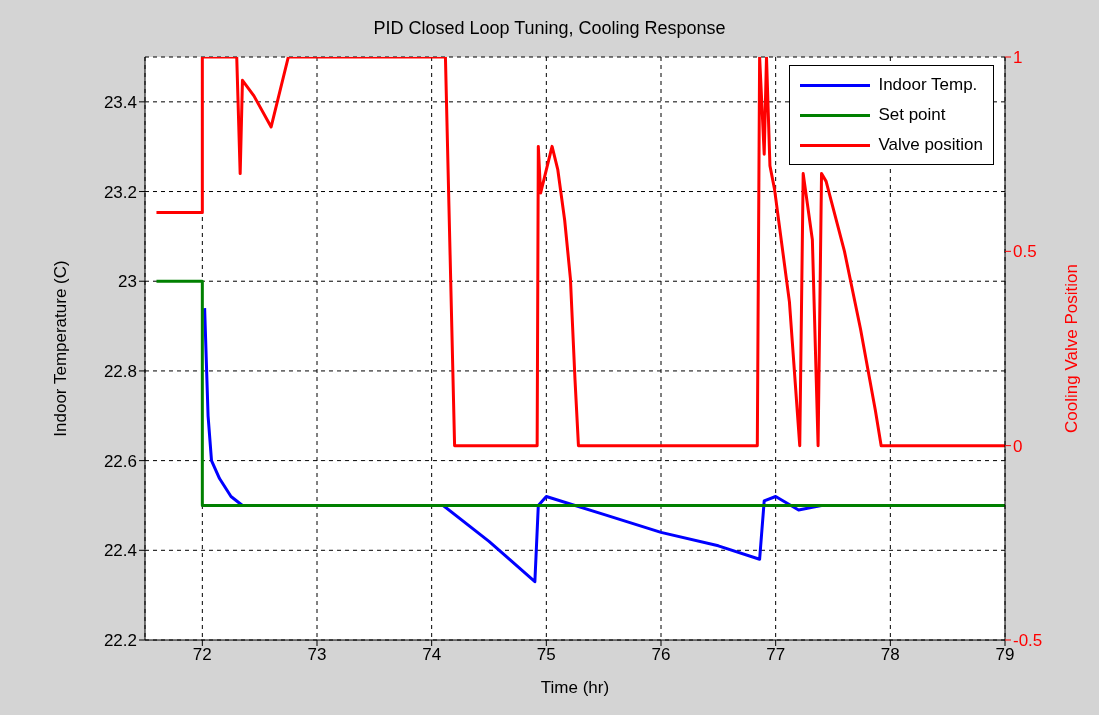  I want to click on y-tick-label: 23, so click(127, 282).